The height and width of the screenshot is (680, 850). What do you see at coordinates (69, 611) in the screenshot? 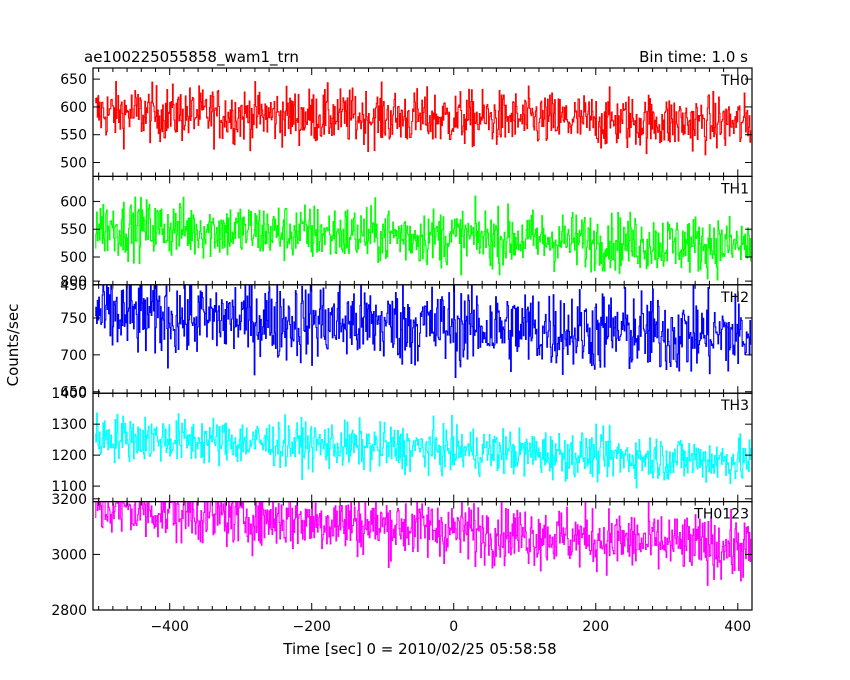
I see `y-tick-label: 2800` at bounding box center [69, 611].